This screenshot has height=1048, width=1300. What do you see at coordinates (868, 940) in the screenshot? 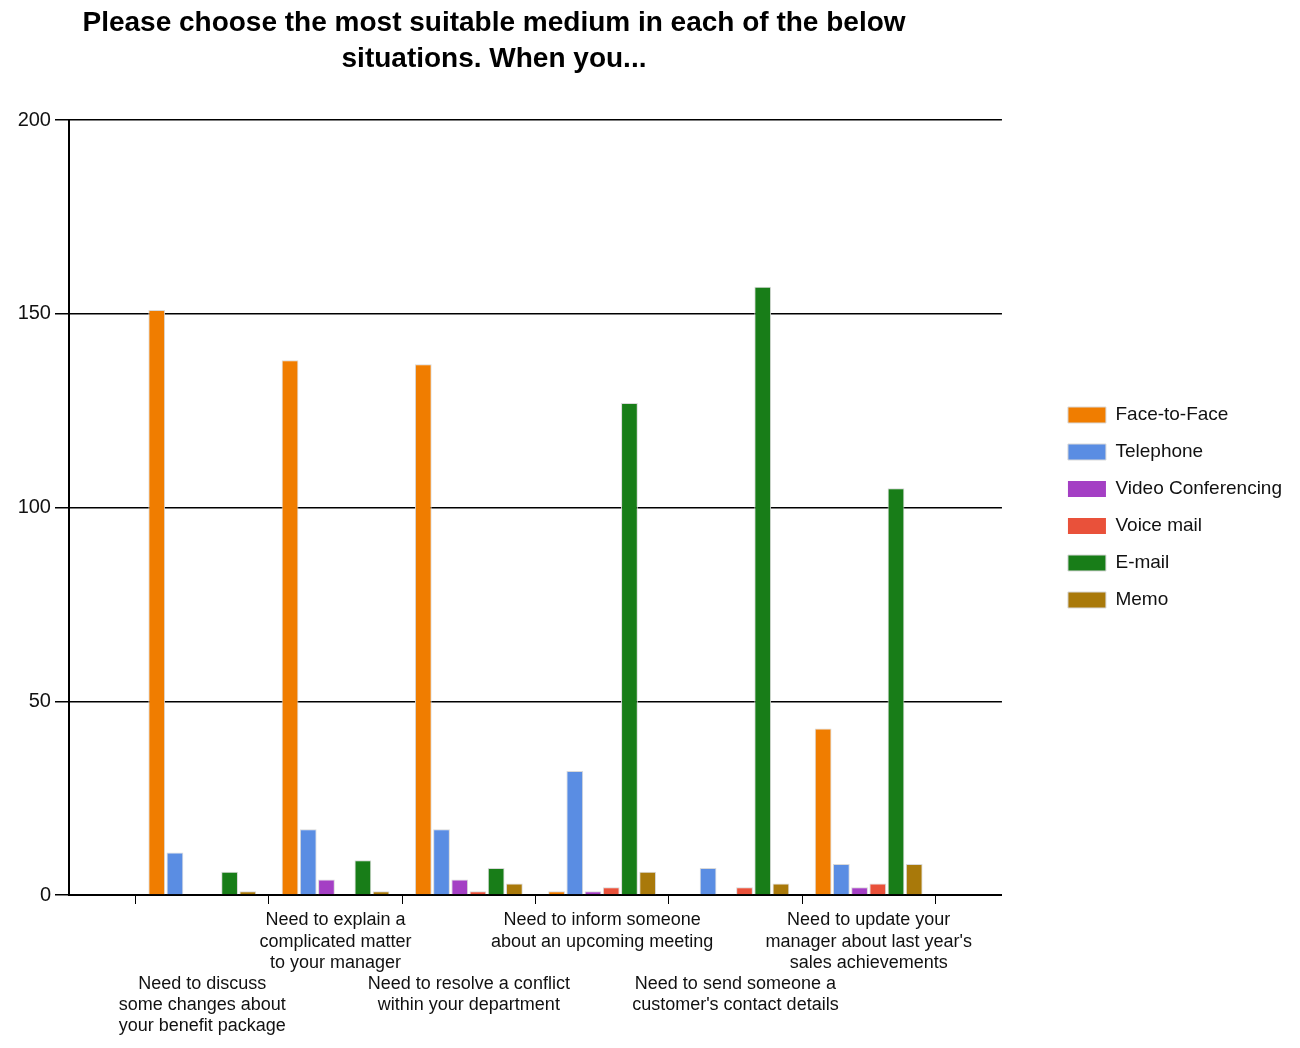
I see `x-tick-label: Need to update your manager about last year's sales achievements` at bounding box center [868, 940].